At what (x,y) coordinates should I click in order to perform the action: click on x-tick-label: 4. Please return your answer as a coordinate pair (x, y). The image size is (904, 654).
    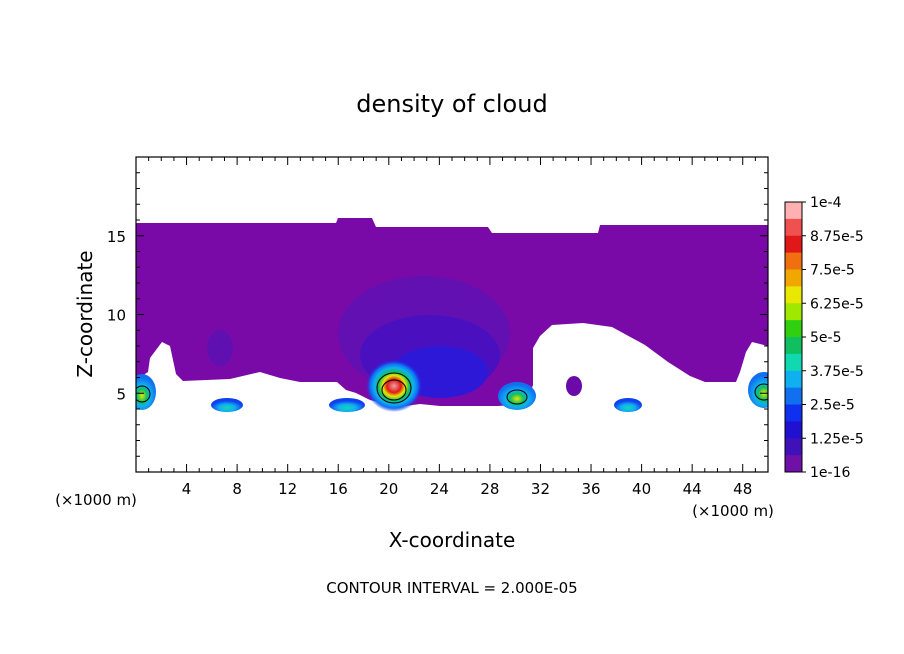
    Looking at the image, I should click on (187, 489).